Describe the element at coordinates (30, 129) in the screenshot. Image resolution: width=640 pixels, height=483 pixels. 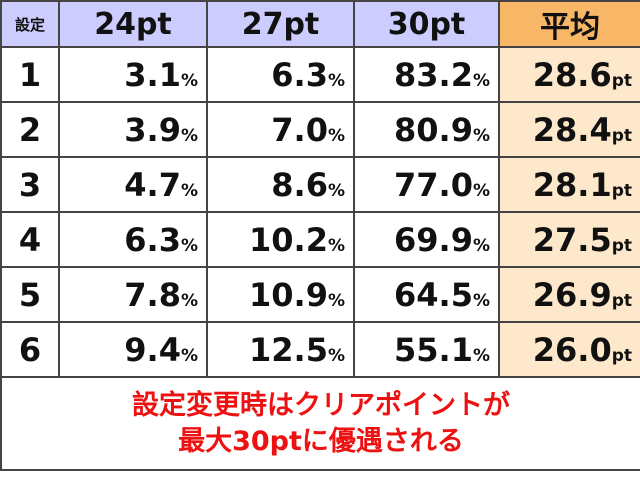
I see `setting-cell: 2` at that location.